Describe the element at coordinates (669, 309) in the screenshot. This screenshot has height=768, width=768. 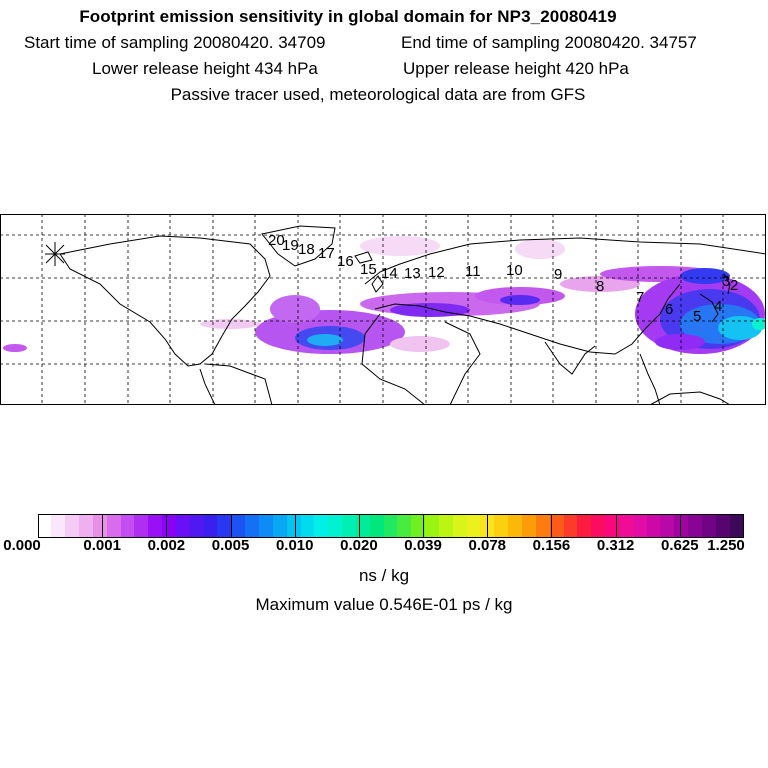
I see `trajectory-label: 6` at that location.